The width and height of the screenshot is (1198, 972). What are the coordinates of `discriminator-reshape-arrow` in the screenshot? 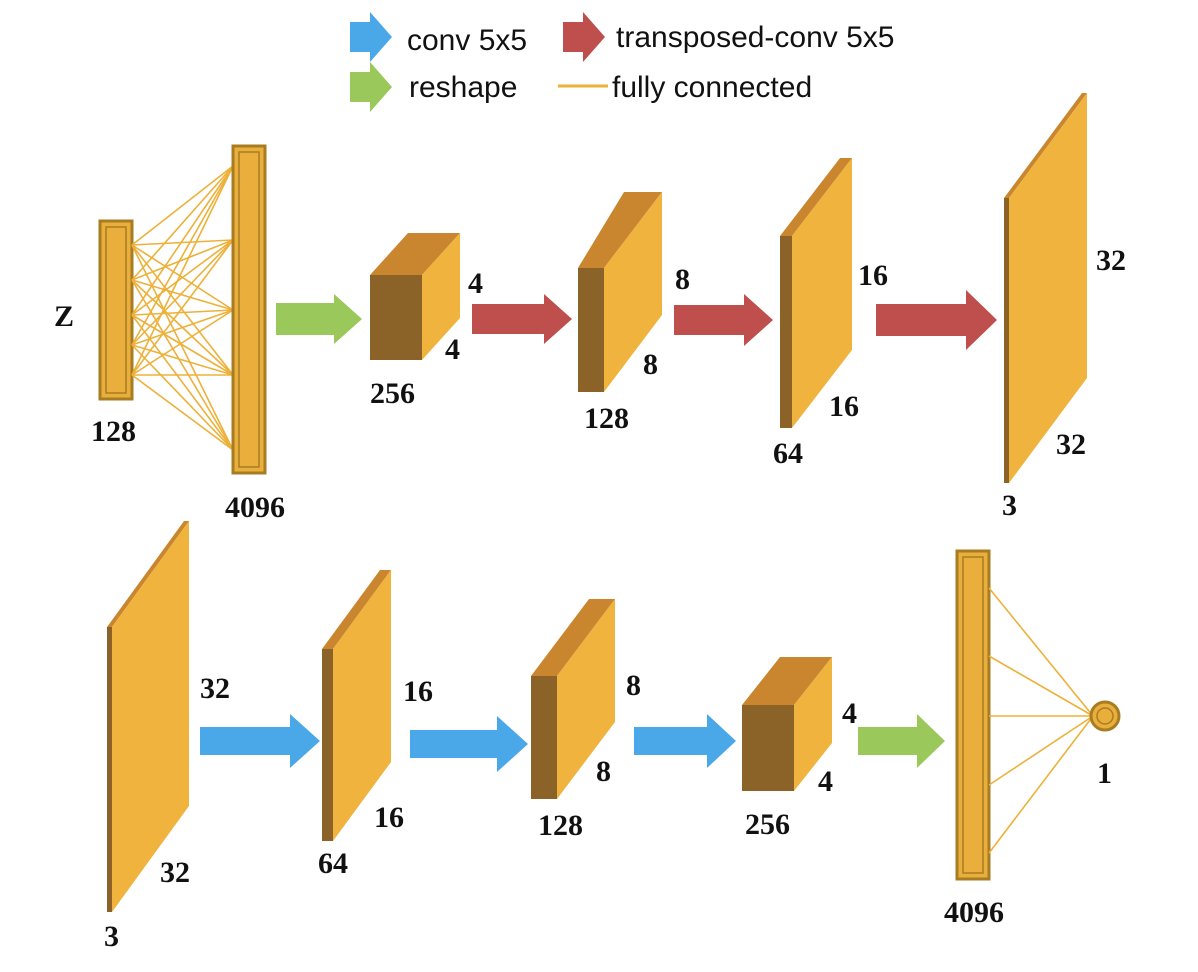 It's located at (901, 741).